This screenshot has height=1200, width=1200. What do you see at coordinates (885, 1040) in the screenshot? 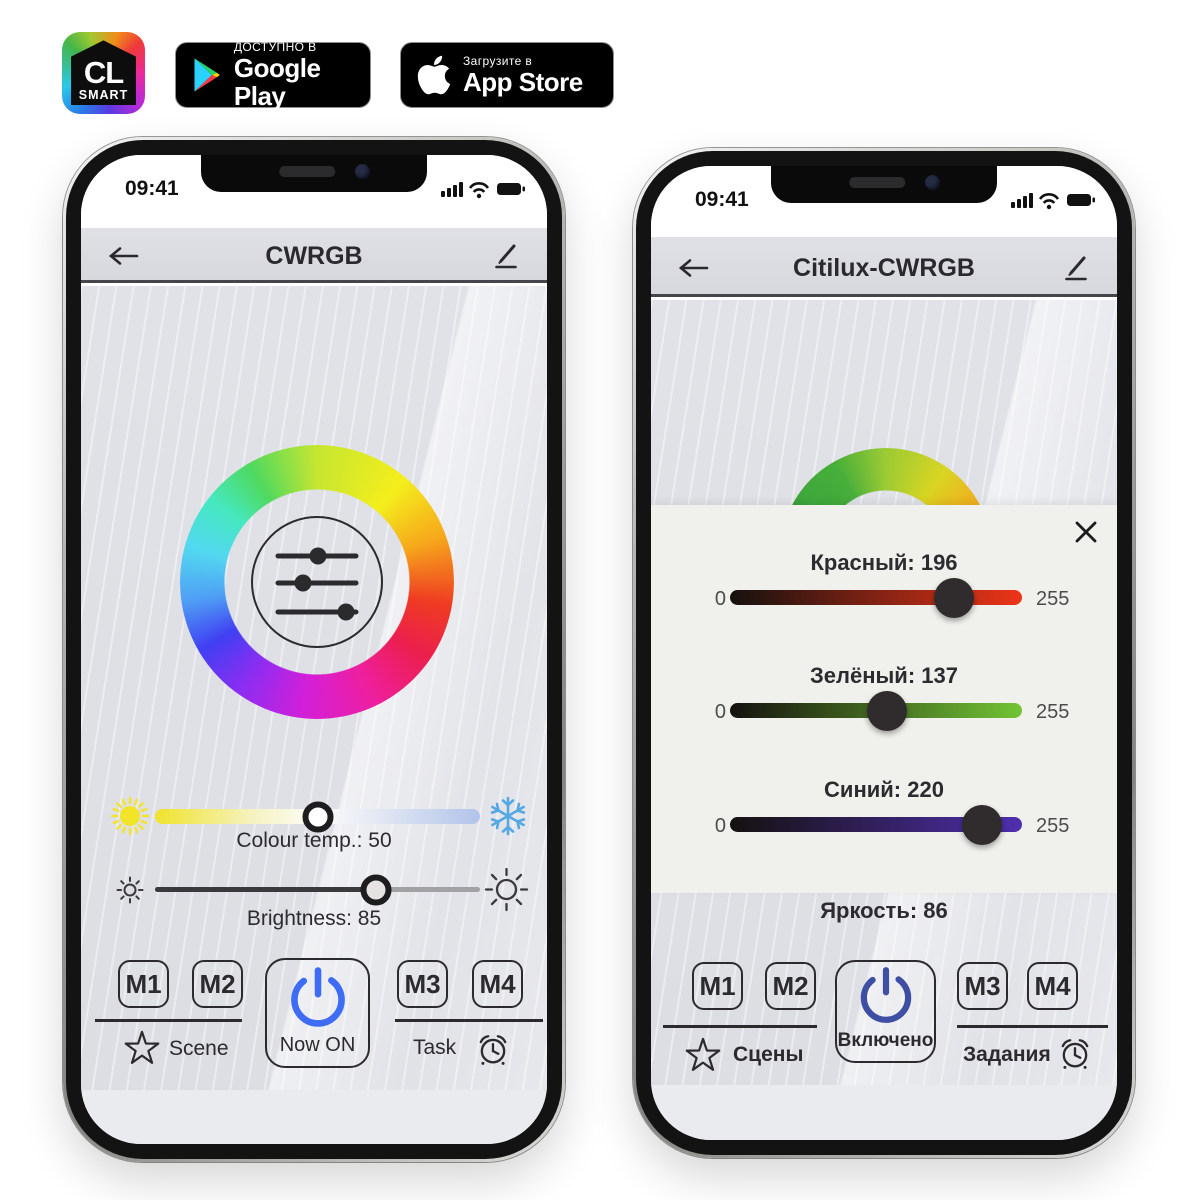
I see `power-state-label: Включено` at bounding box center [885, 1040].